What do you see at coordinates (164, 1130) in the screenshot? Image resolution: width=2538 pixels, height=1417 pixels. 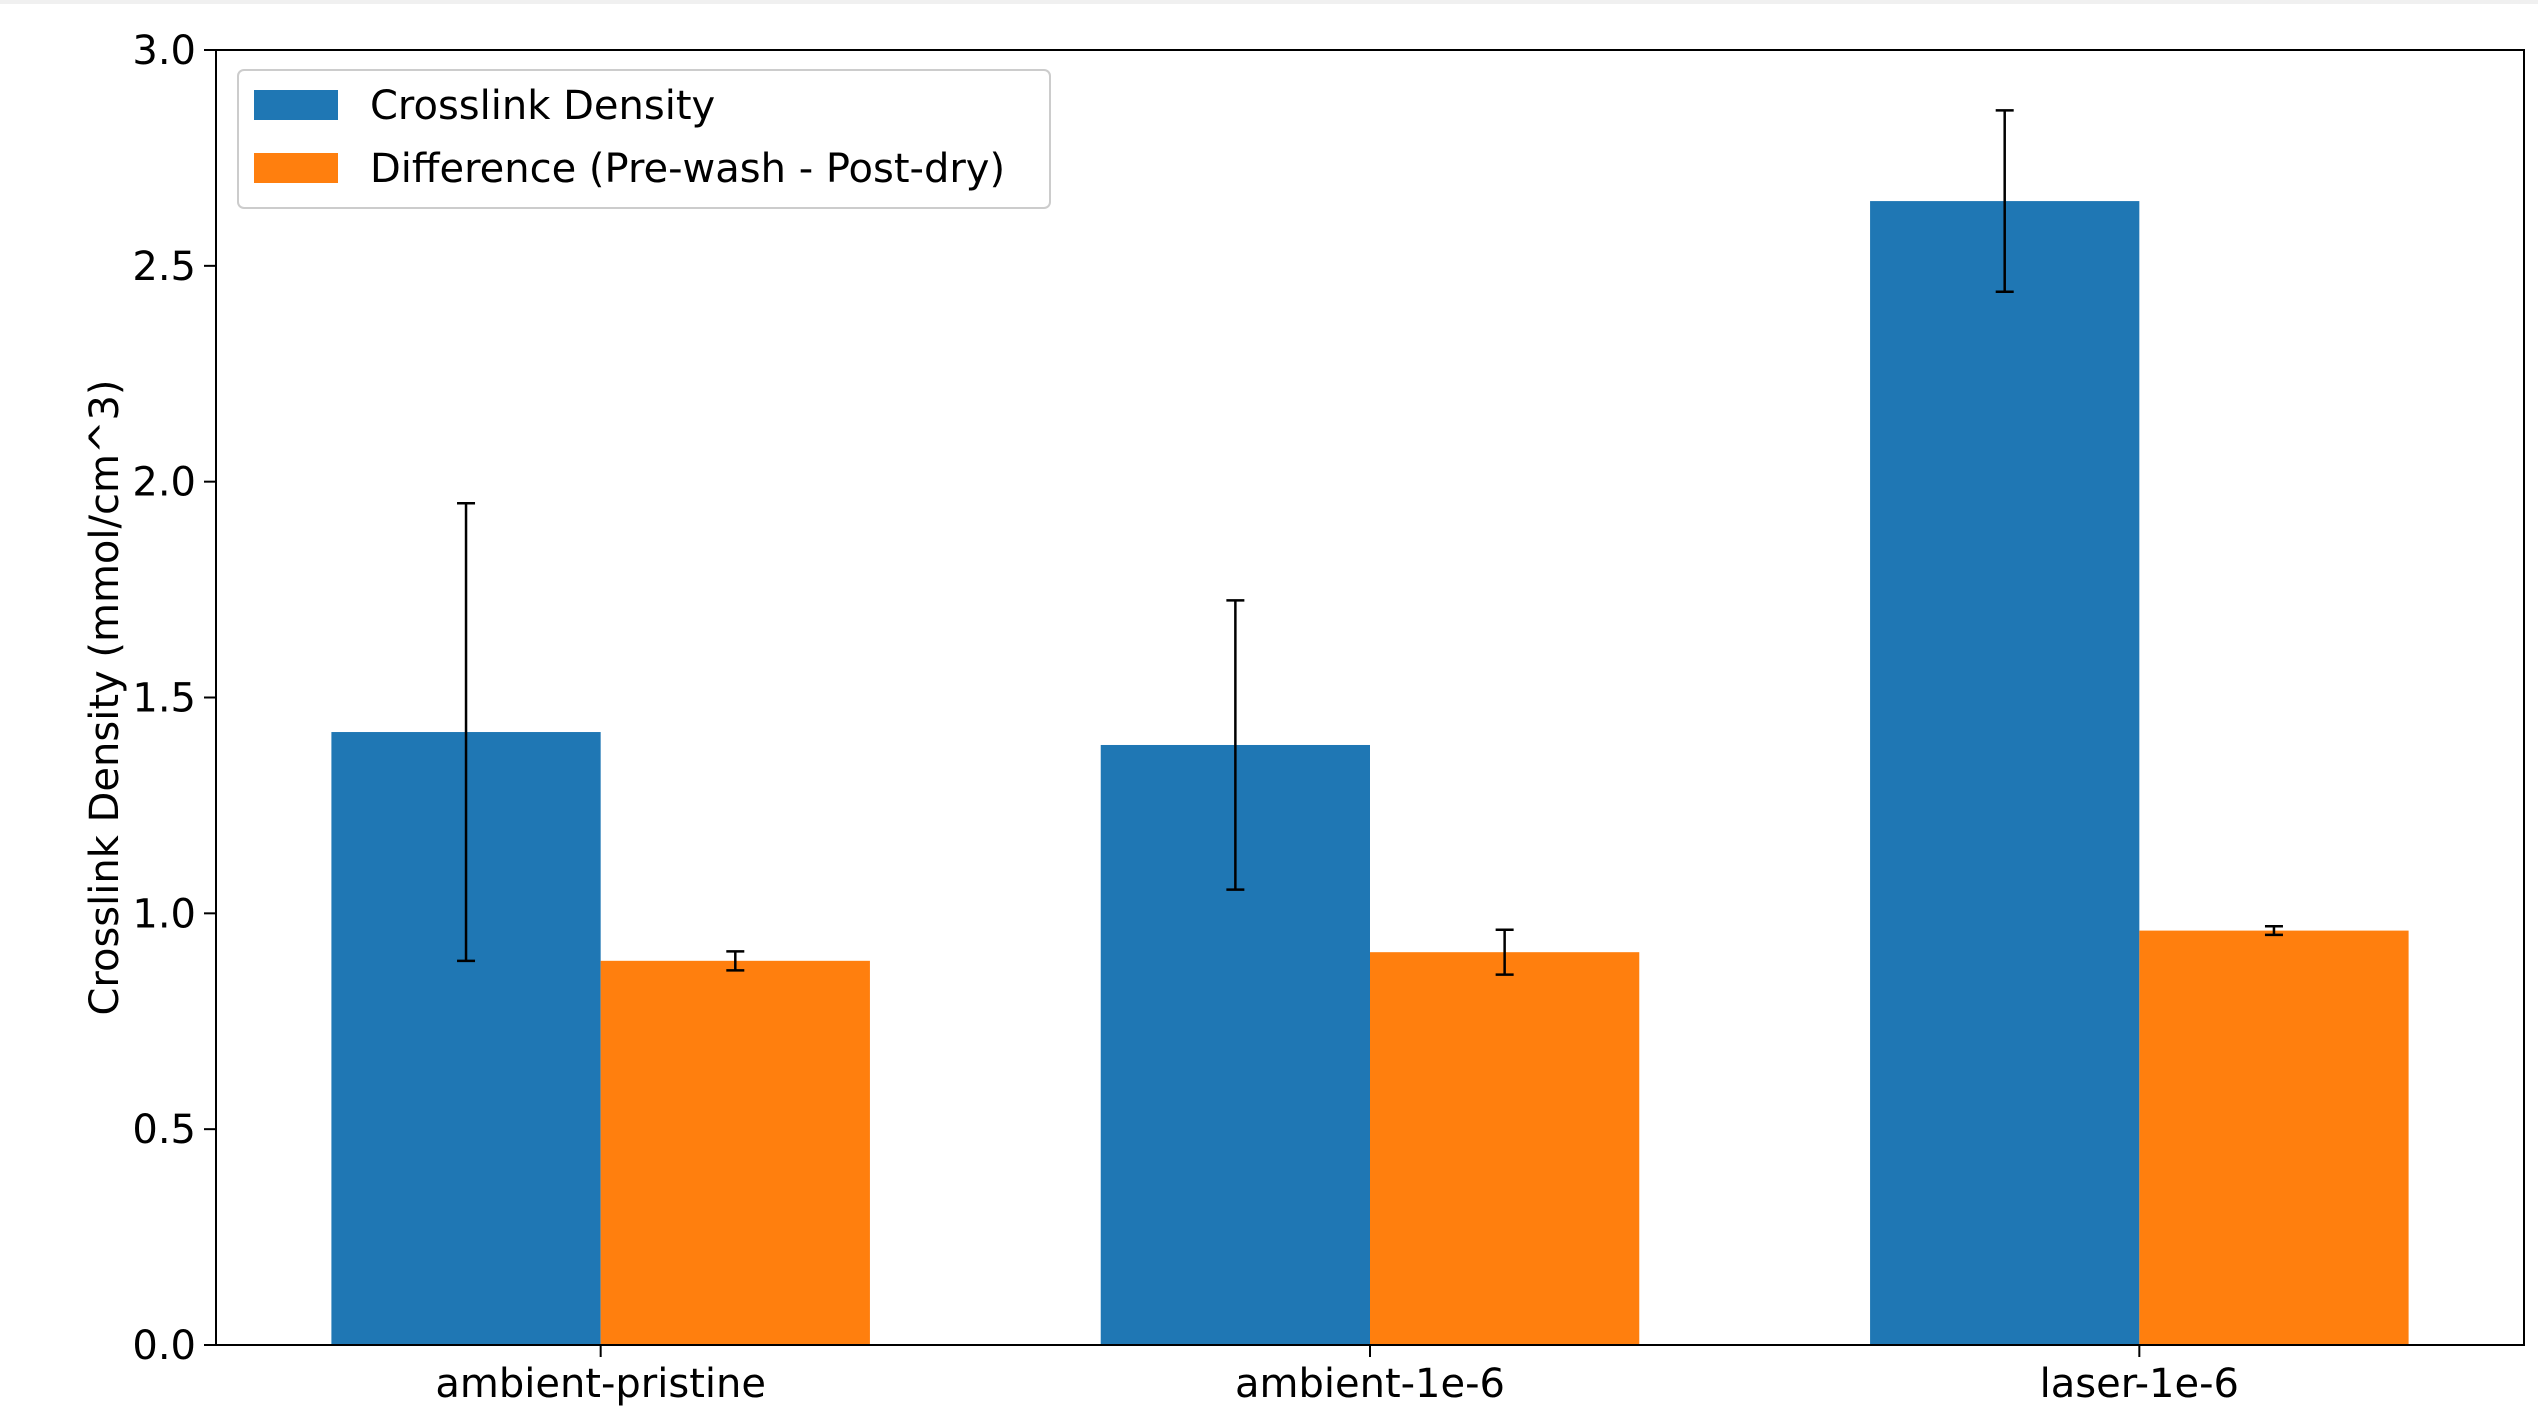 I see `y-tick-label: 0.5` at bounding box center [164, 1130].